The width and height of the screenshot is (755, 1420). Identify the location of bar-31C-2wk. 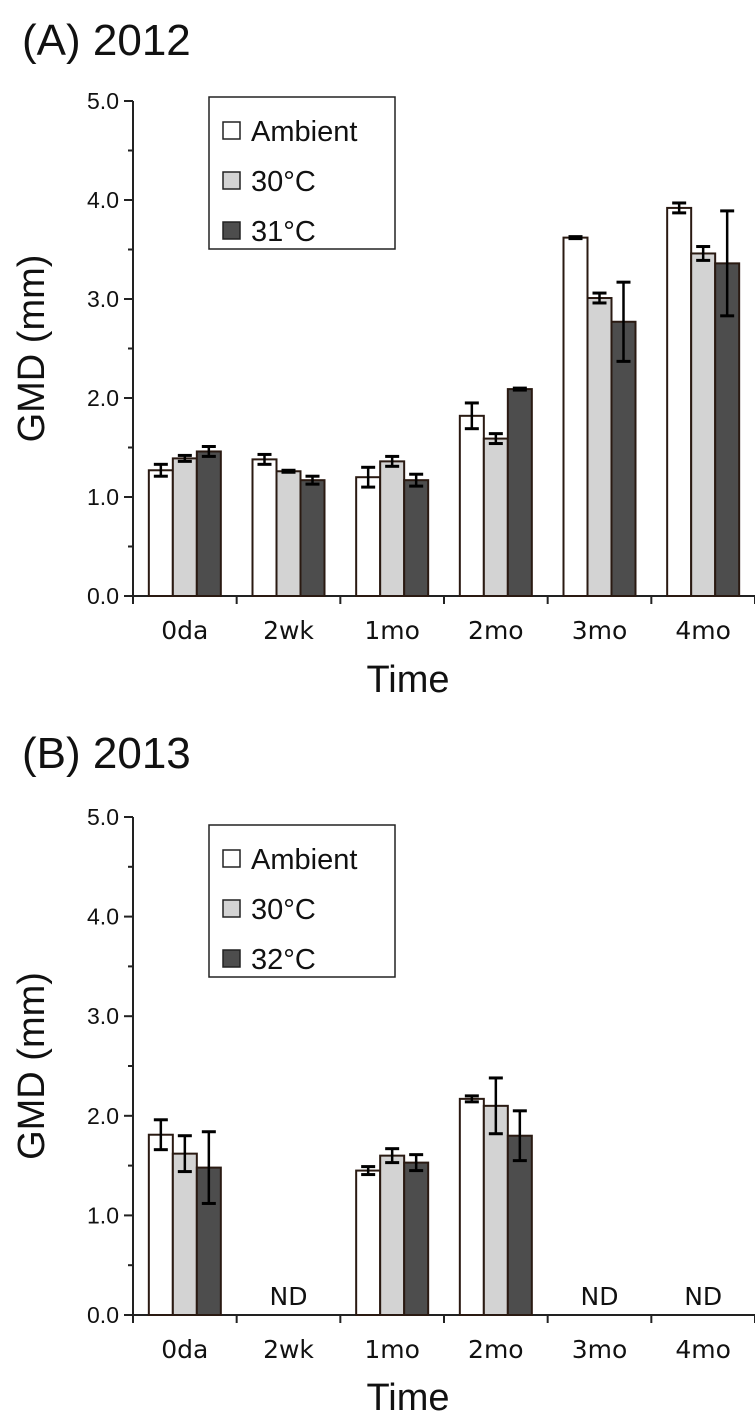
(312, 538).